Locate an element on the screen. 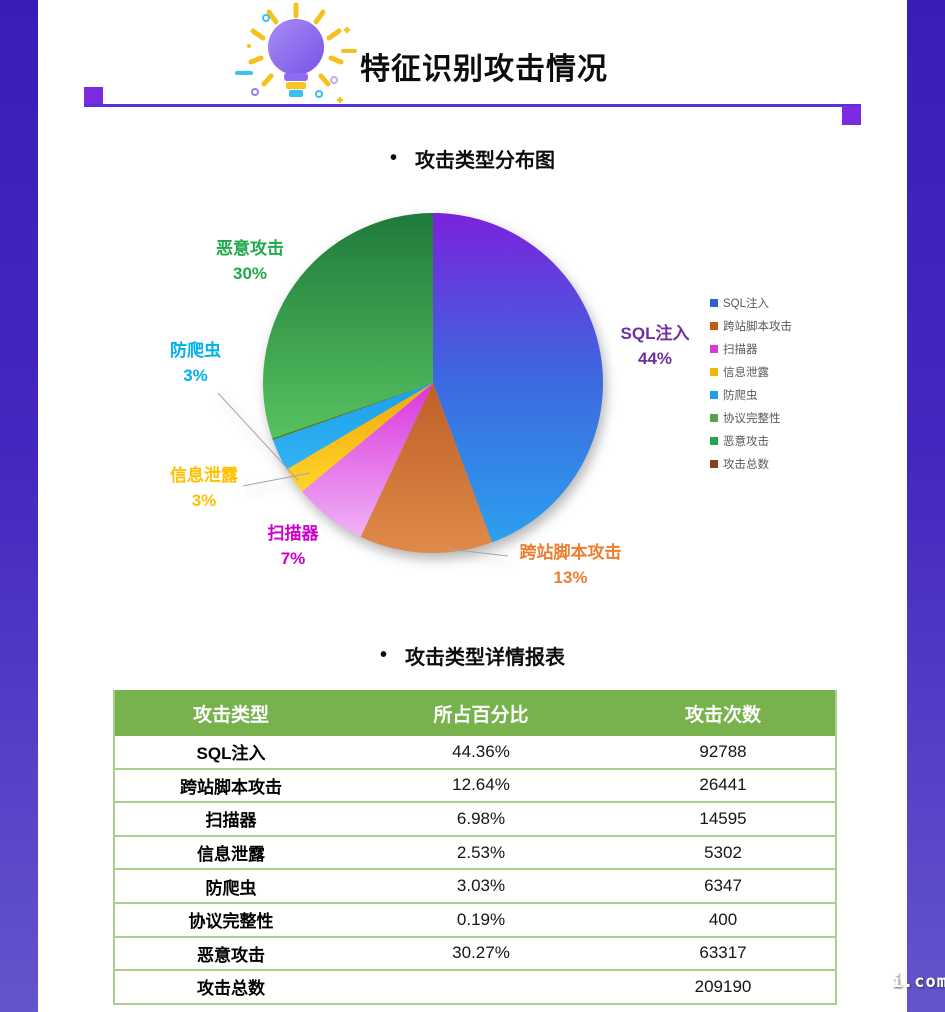  right-purple-bar is located at coordinates (926, 506).